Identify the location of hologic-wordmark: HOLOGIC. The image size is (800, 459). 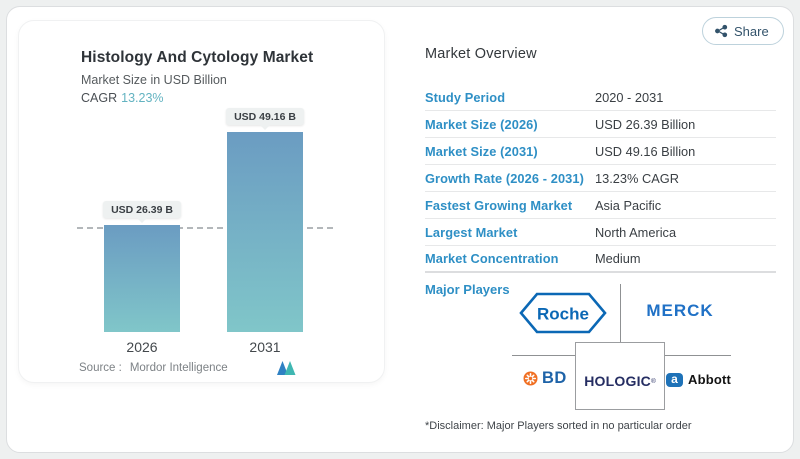
(617, 381).